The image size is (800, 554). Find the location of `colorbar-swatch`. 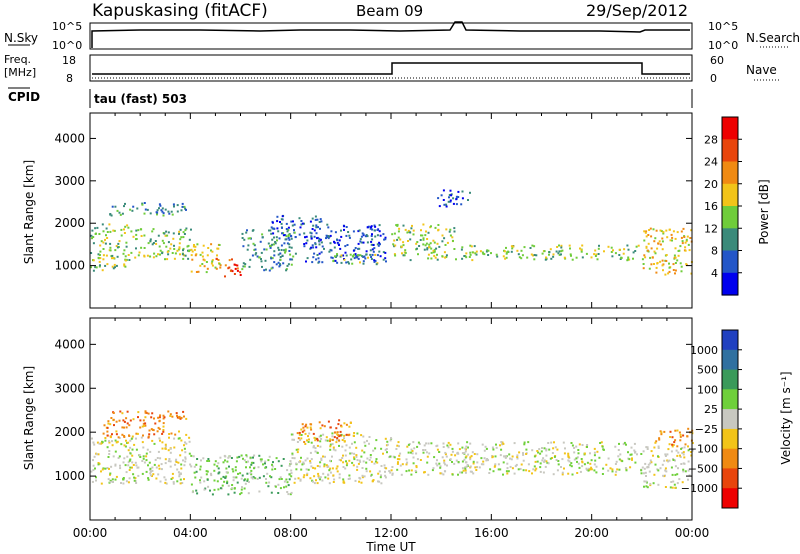

colorbar-swatch is located at coordinates (730, 173).